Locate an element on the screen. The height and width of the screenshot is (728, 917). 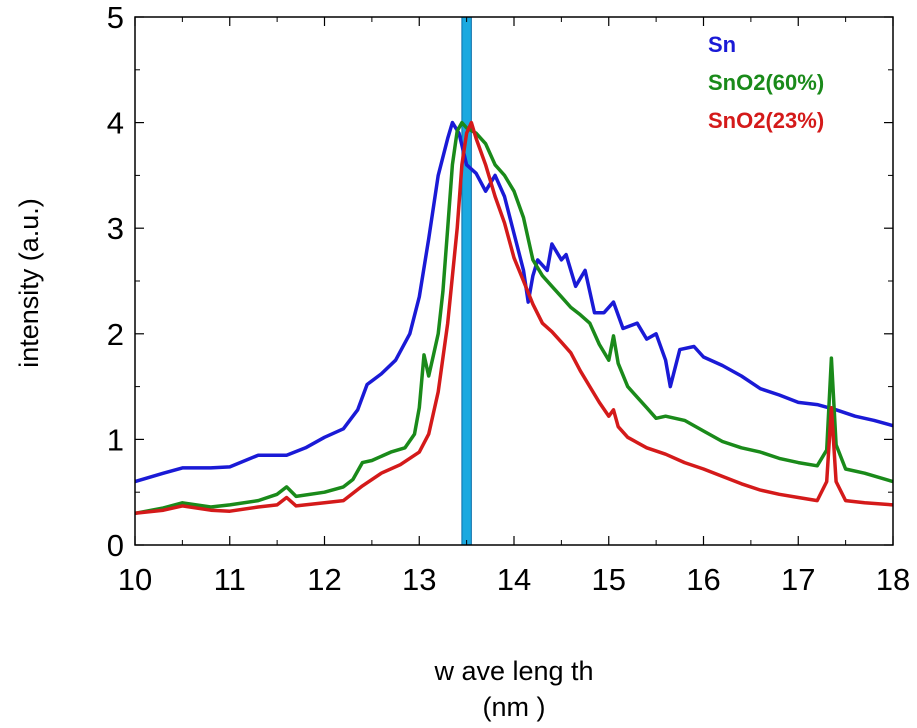
x-tick-label: 12 is located at coordinates (324, 579).